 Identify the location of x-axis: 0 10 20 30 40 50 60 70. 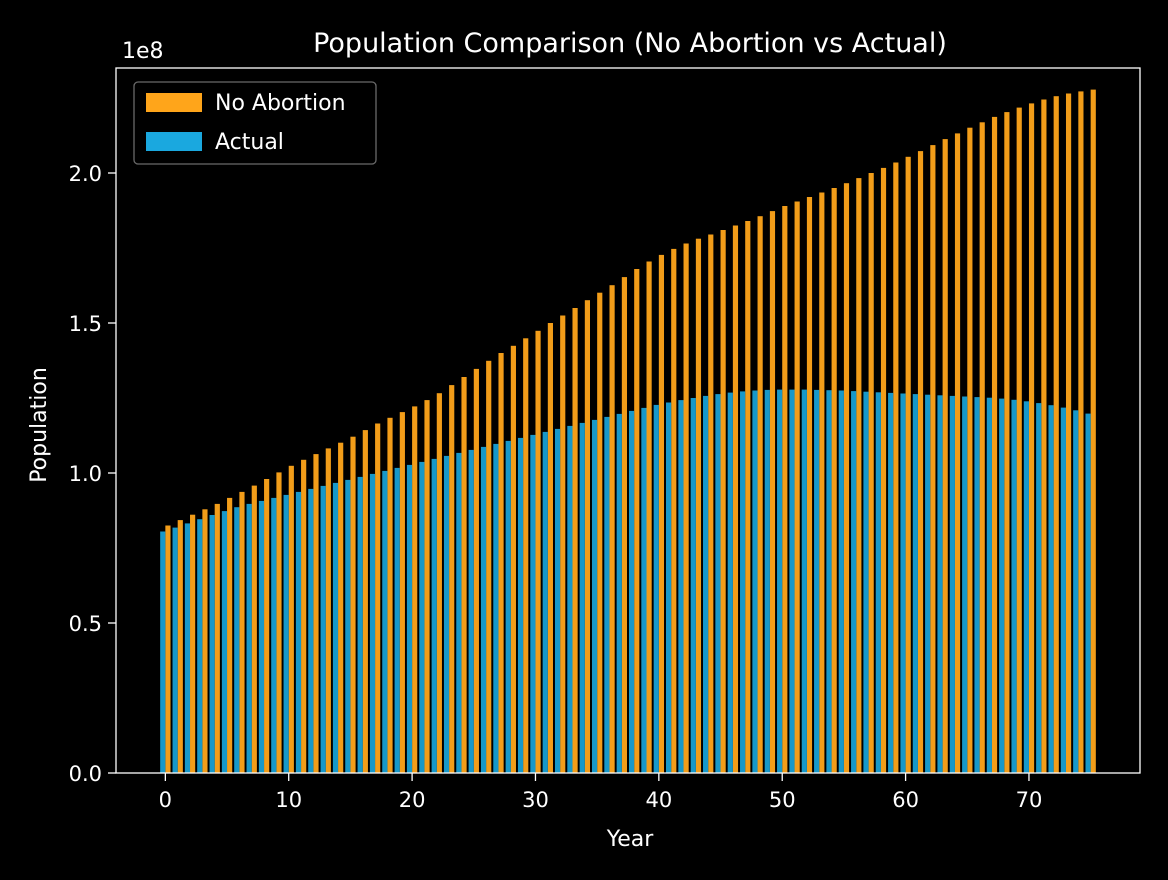
(601, 792).